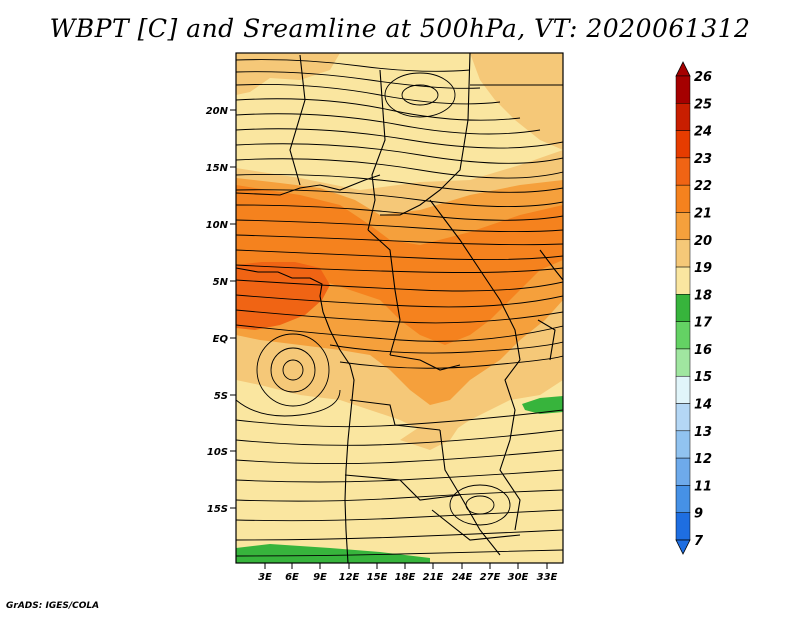 The width and height of the screenshot is (800, 618). I want to click on colorbar-swatches, so click(683, 308).